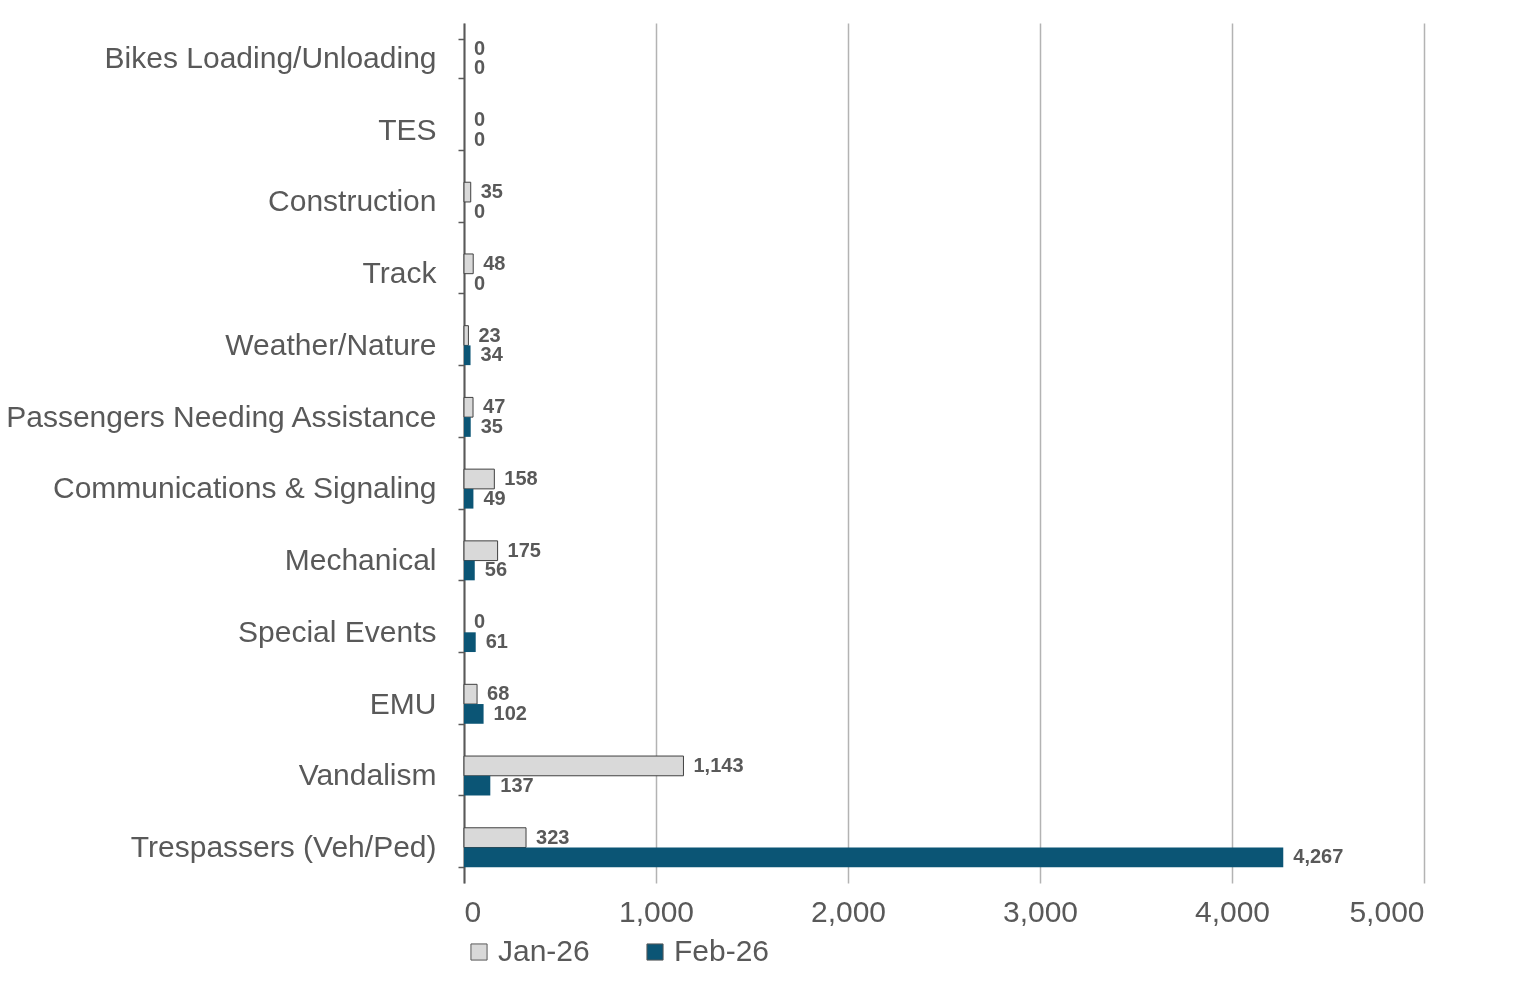  I want to click on y-tick-label: Trespassers (Veh/Ped), so click(283, 846).